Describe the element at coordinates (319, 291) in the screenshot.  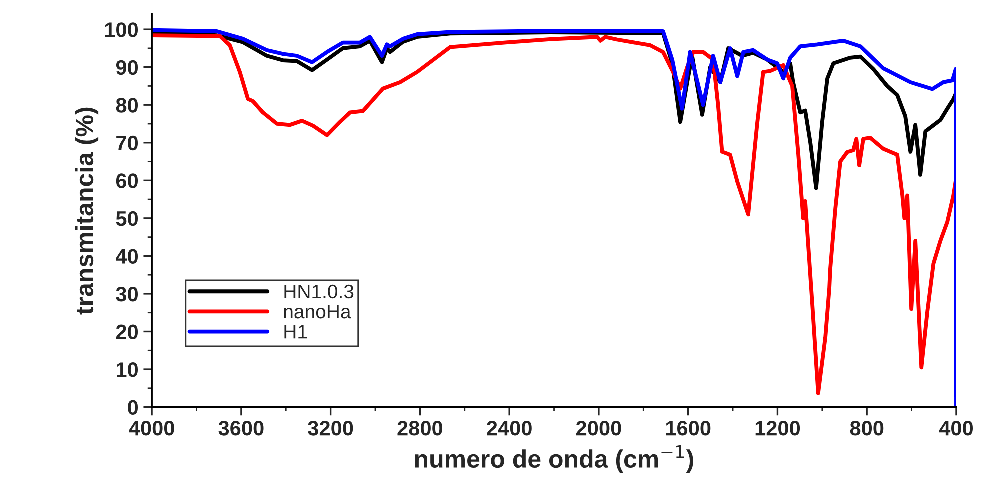
I see `legend-label: HN1.0.3` at that location.